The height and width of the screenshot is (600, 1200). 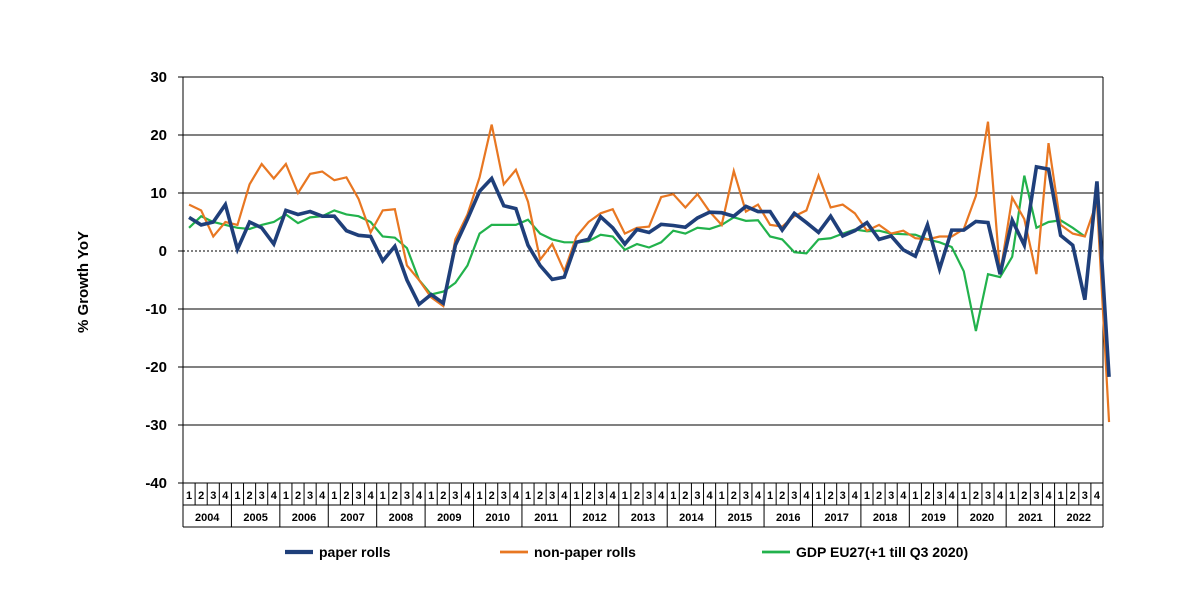 What do you see at coordinates (352, 518) in the screenshot?
I see `year-label: 2007` at bounding box center [352, 518].